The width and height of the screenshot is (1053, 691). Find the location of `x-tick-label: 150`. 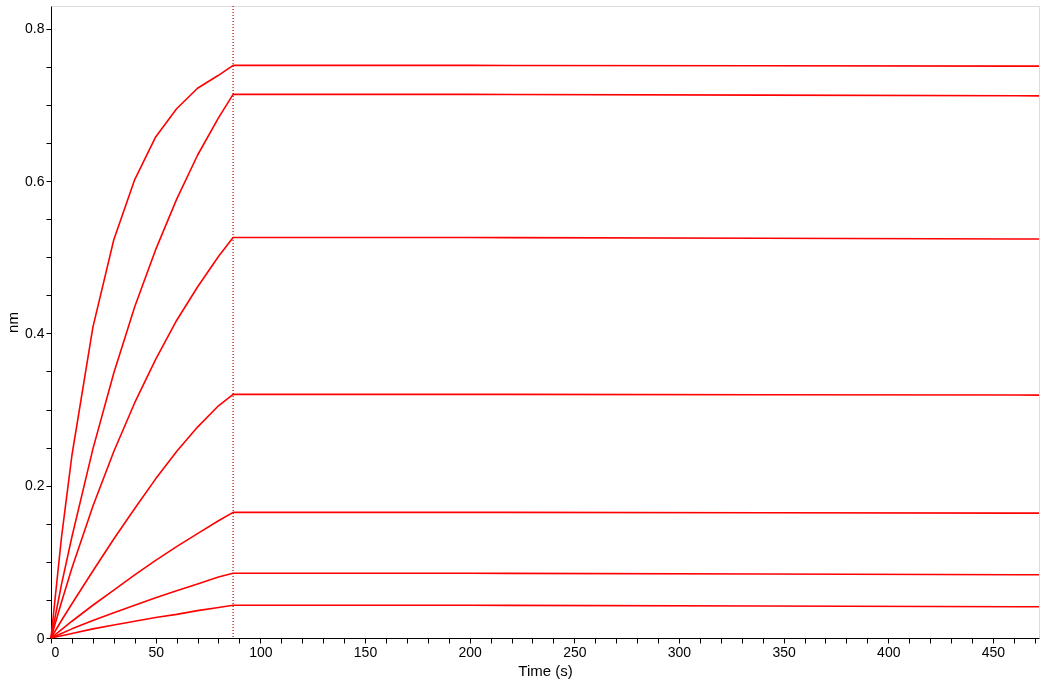

x-tick-label: 150 is located at coordinates (365, 651).